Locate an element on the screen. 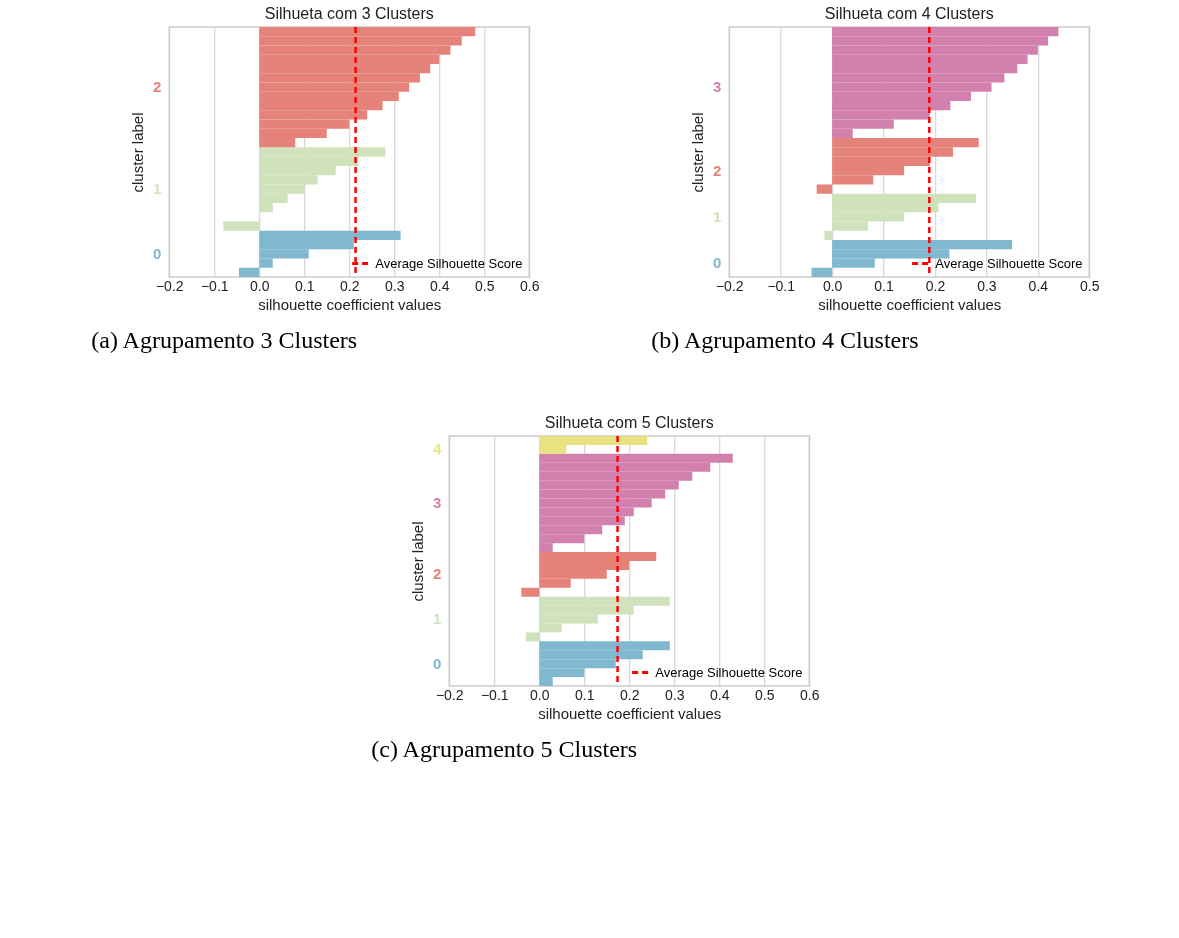 The height and width of the screenshot is (938, 1179). text: (a) Agrupamento 3 Clusters is located at coordinates (224, 340).